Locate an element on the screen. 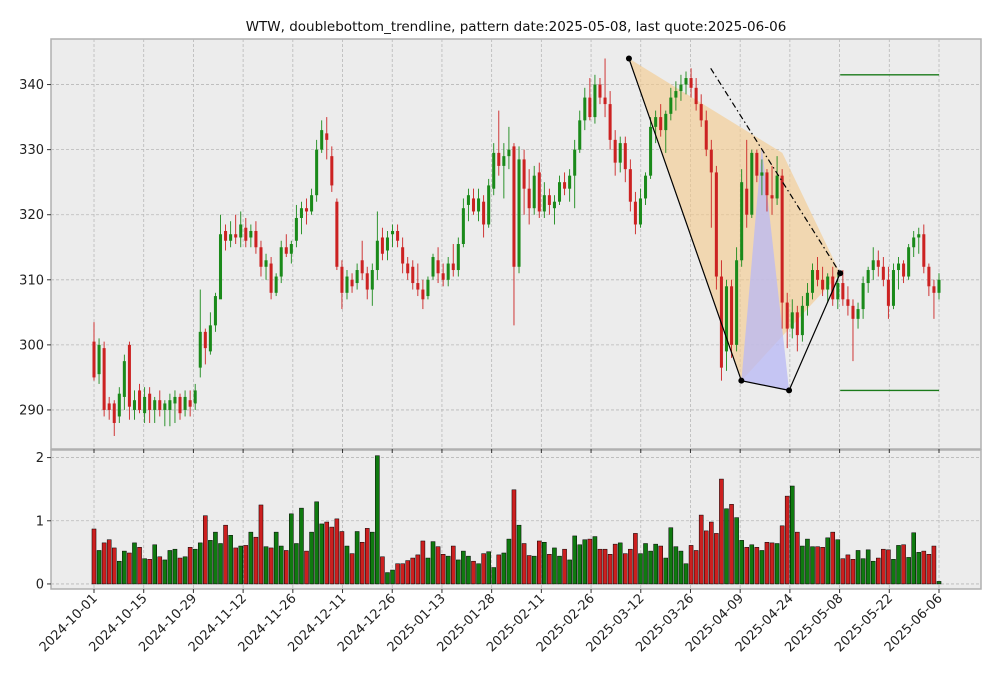 The height and width of the screenshot is (678, 1001). price-tick-label: 320 is located at coordinates (31, 215).